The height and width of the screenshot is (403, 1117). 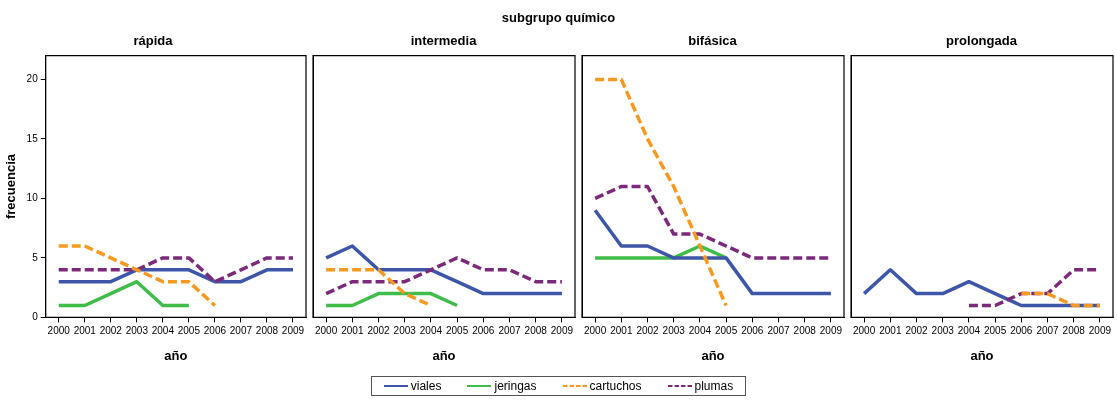 I want to click on chart-title: rápida, so click(x=153, y=41).